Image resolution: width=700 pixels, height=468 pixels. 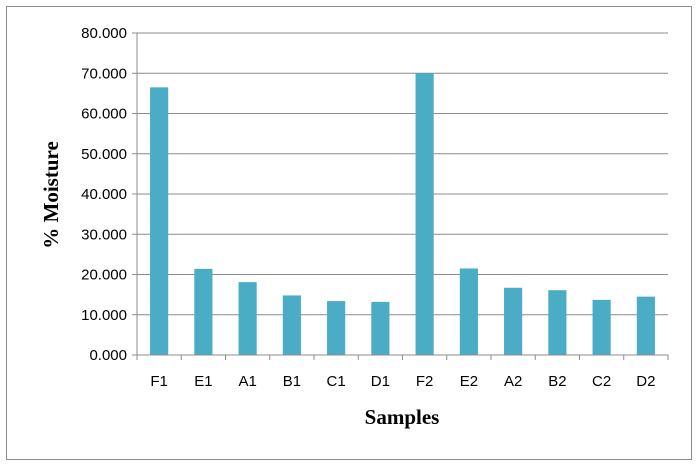 I want to click on x-tick-label: C1, so click(x=336, y=381).